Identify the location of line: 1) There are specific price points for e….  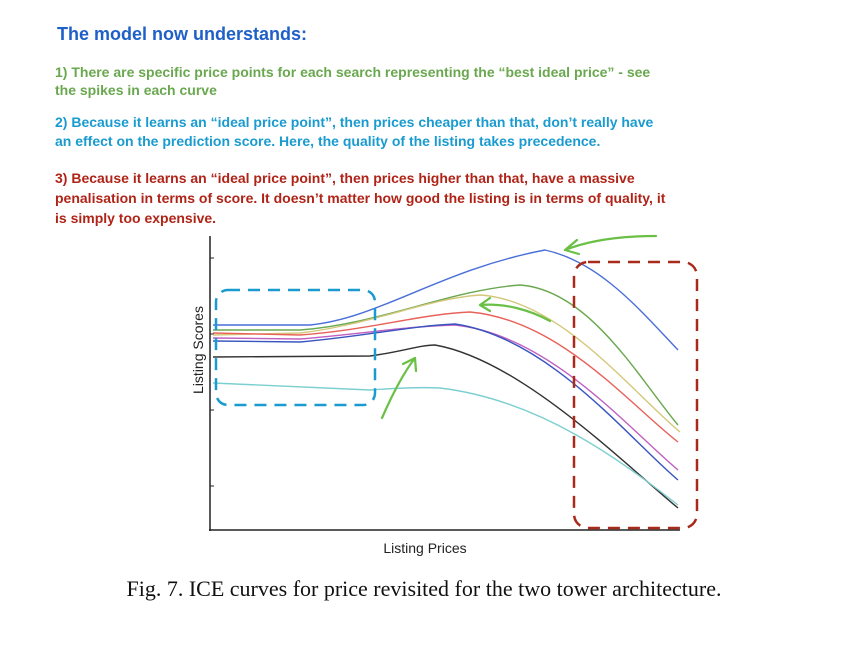
(353, 72).